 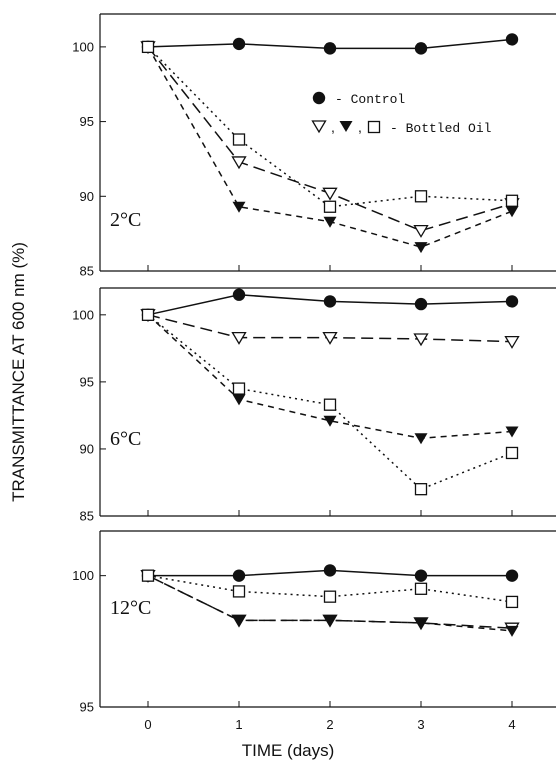 I want to click on legend: - Control,, - Bottled Oil, so click(x=401, y=113).